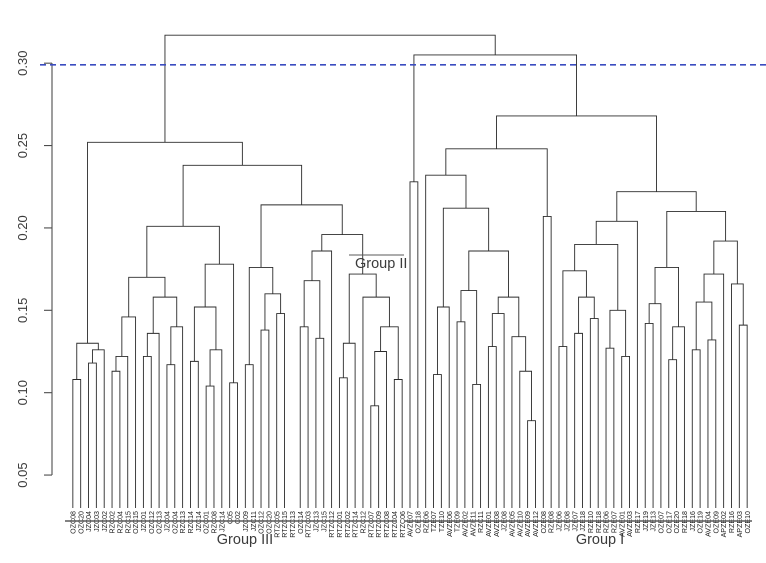  What do you see at coordinates (22, 227) in the screenshot?
I see `y-axis-tick-label: 0.20` at bounding box center [22, 227].